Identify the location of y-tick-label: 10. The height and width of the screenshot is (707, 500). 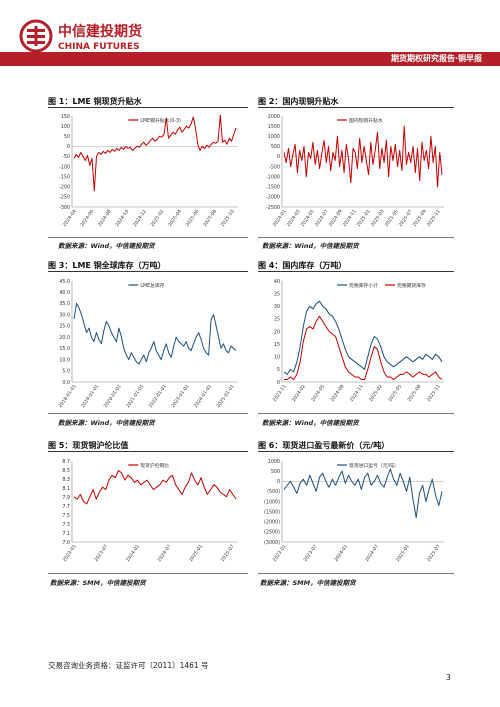
(277, 358).